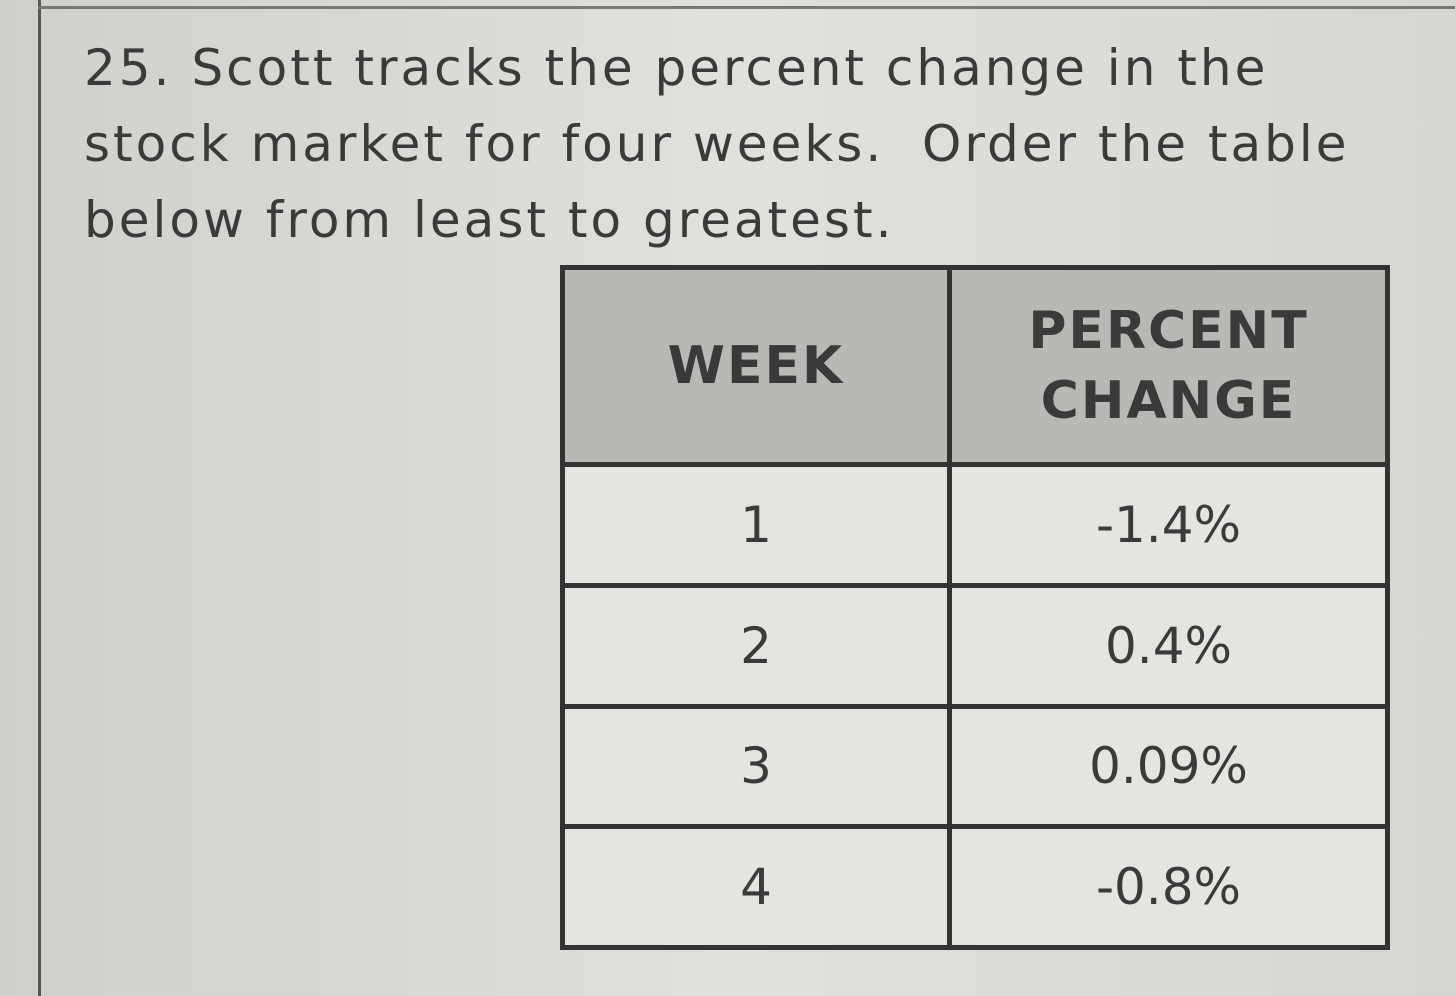 This screenshot has width=1455, height=996. I want to click on table-row: 4 -0.8%, so click(975, 887).